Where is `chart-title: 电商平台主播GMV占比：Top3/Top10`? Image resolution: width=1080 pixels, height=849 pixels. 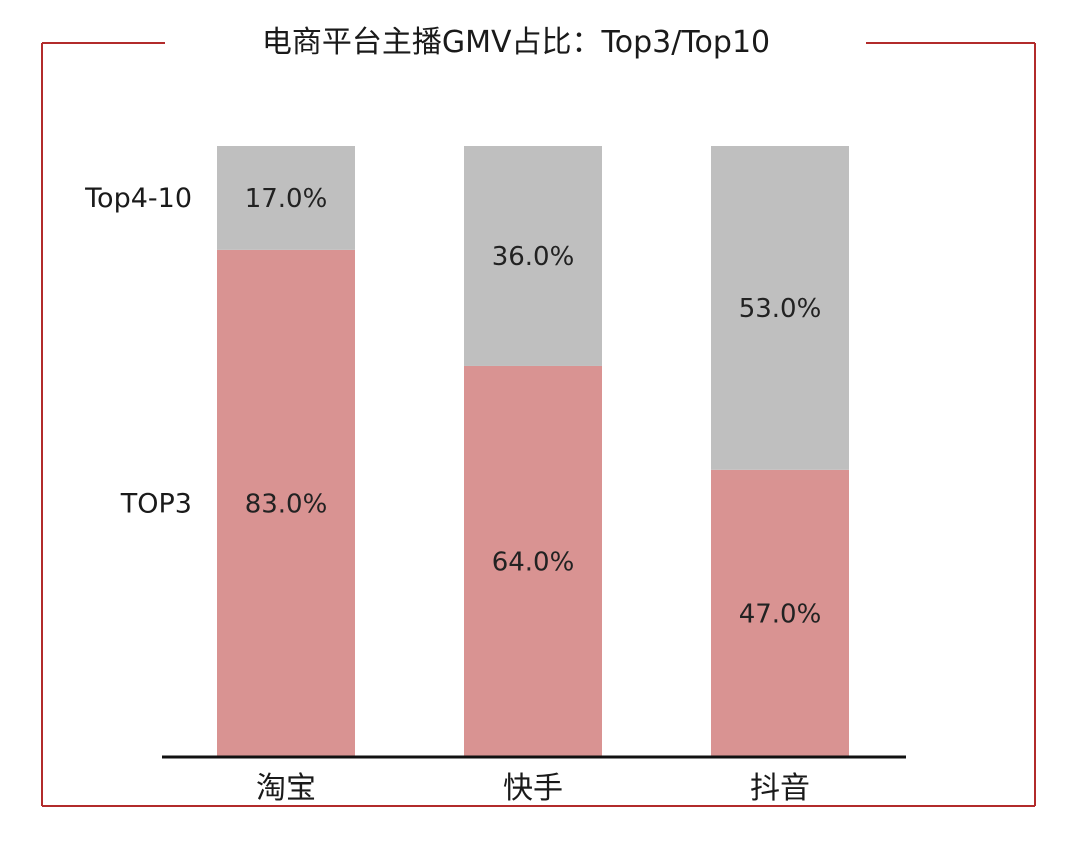
chart-title: 电商平台主播GMV占比：Top3/Top10 is located at coordinates (516, 42).